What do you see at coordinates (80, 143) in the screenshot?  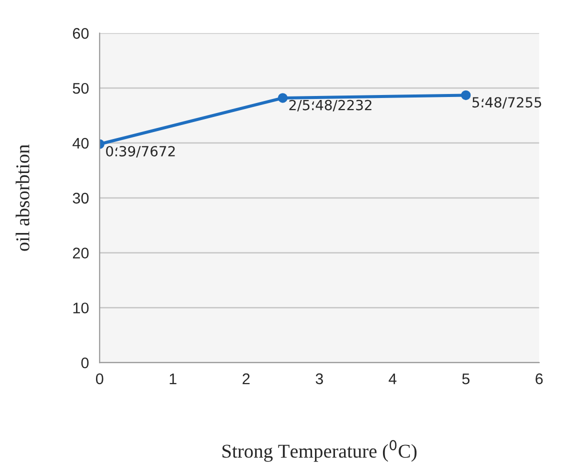 I see `y-tick-label: 40` at bounding box center [80, 143].